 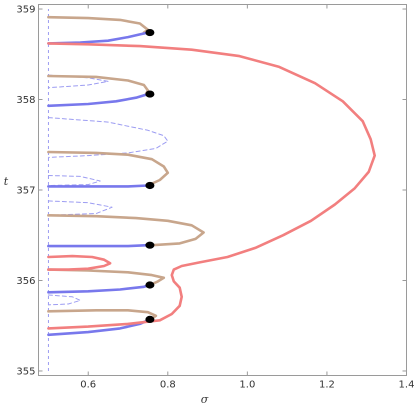 I want to click on x-tick-label-2: 1.0, so click(x=247, y=385).